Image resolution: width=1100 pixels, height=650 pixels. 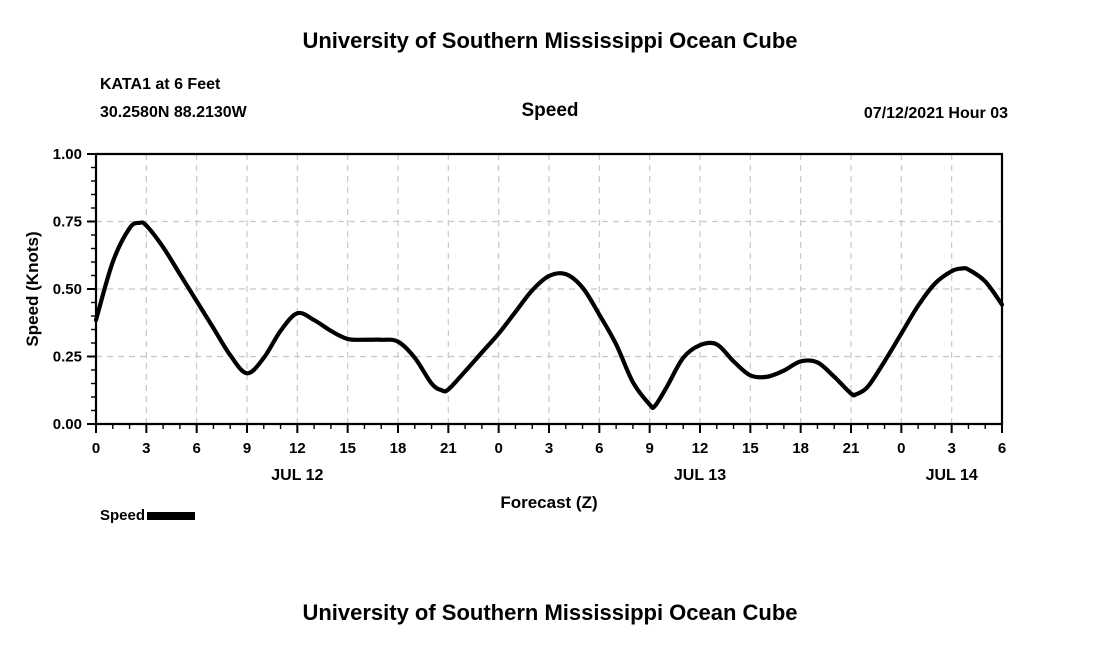 What do you see at coordinates (67, 357) in the screenshot?
I see `y-tick-label: 0.25` at bounding box center [67, 357].